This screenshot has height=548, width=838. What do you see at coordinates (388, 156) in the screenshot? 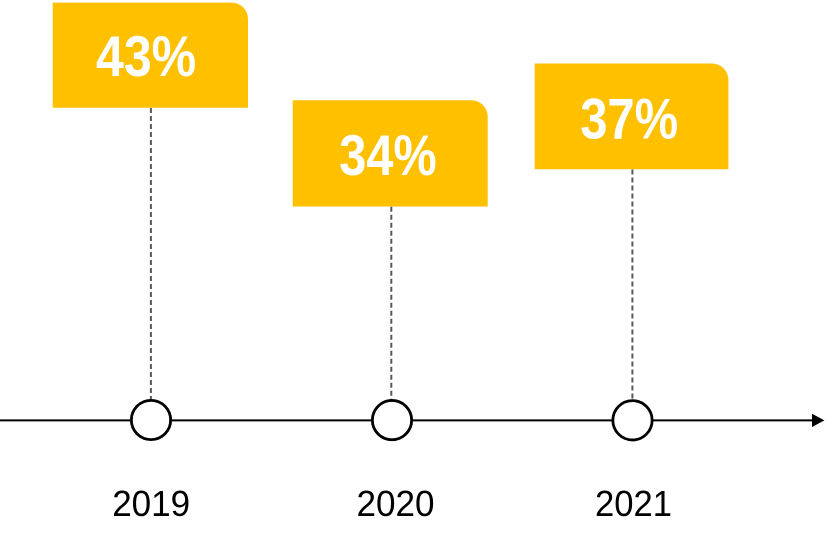
I see `svg-text: 34%` at bounding box center [388, 156].